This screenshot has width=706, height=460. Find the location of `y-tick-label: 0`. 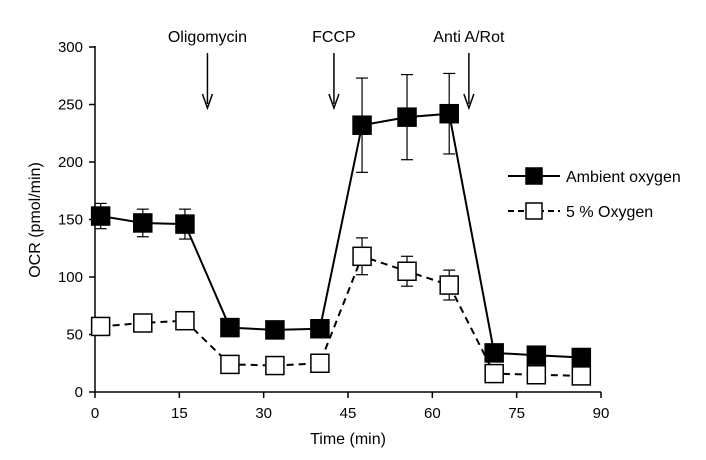

y-tick-label: 0 is located at coordinates (79, 392).